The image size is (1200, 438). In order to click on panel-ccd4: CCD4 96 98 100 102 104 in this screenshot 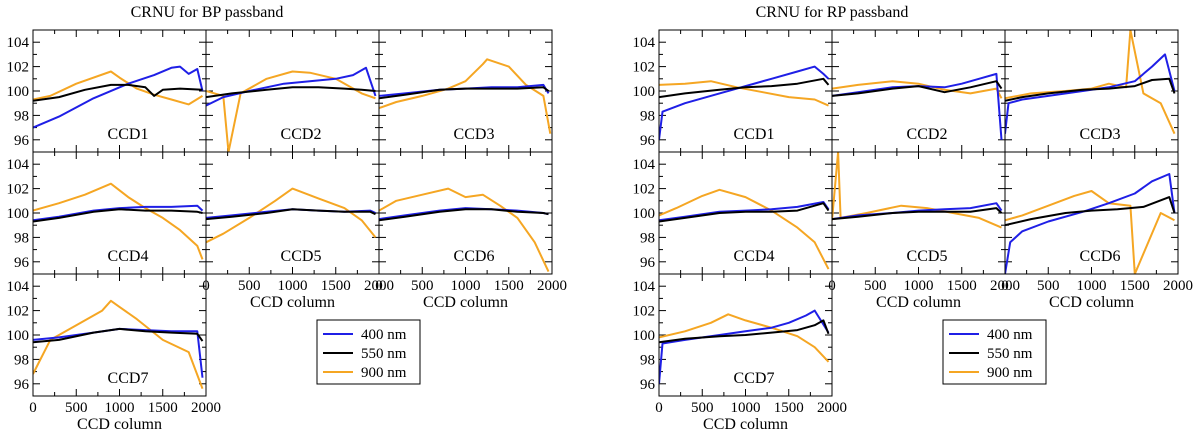, I will do `click(733, 213)`.